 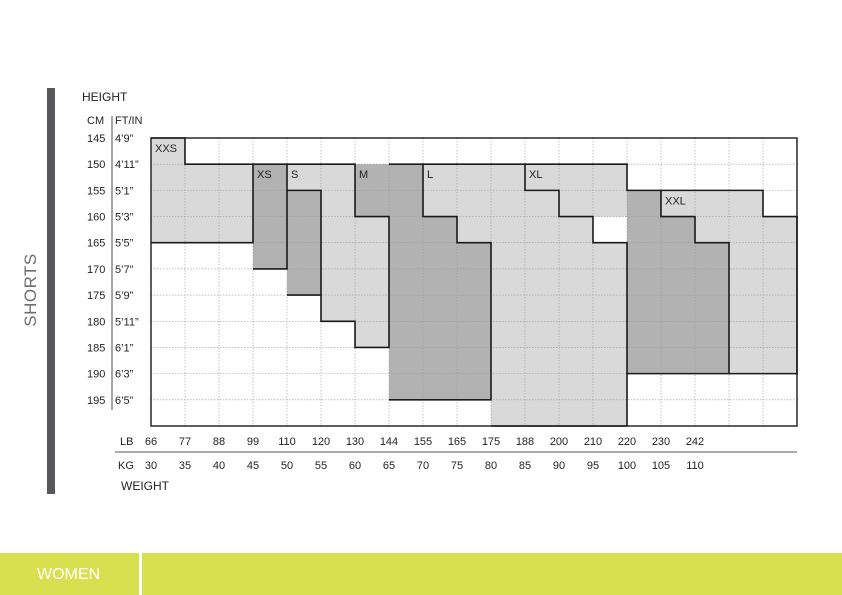 I want to click on height-tick-ftin: 5’7”, so click(x=124, y=270).